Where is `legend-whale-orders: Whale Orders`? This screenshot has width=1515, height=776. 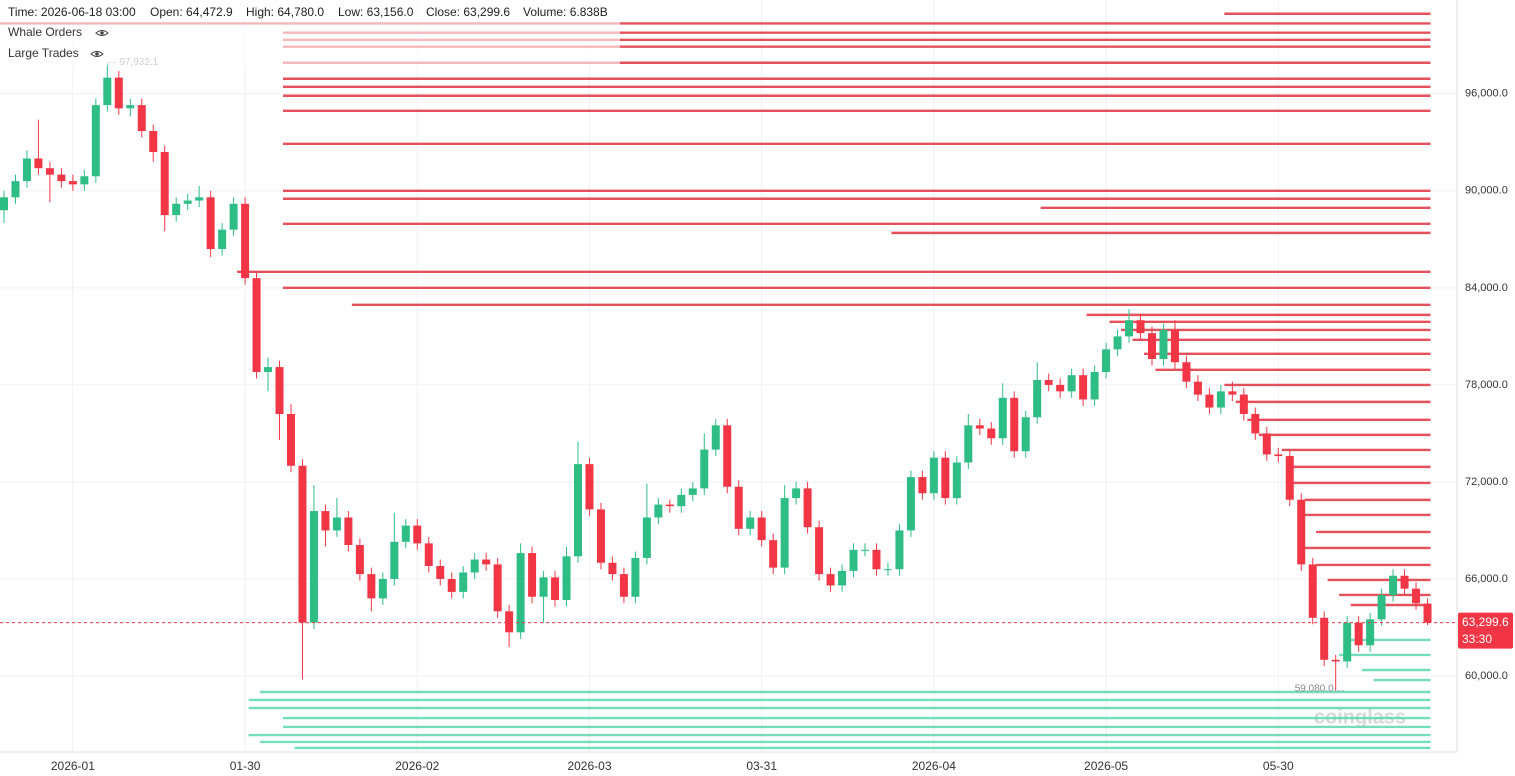
legend-whale-orders: Whale Orders is located at coordinates (45, 32).